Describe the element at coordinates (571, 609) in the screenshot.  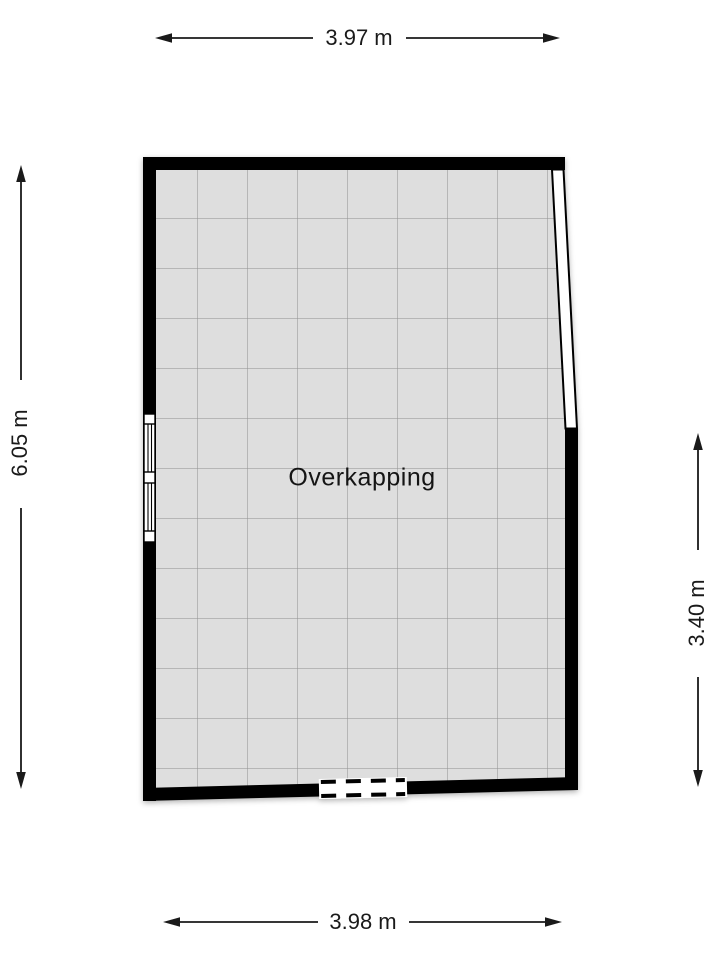
I see `wall-right` at that location.